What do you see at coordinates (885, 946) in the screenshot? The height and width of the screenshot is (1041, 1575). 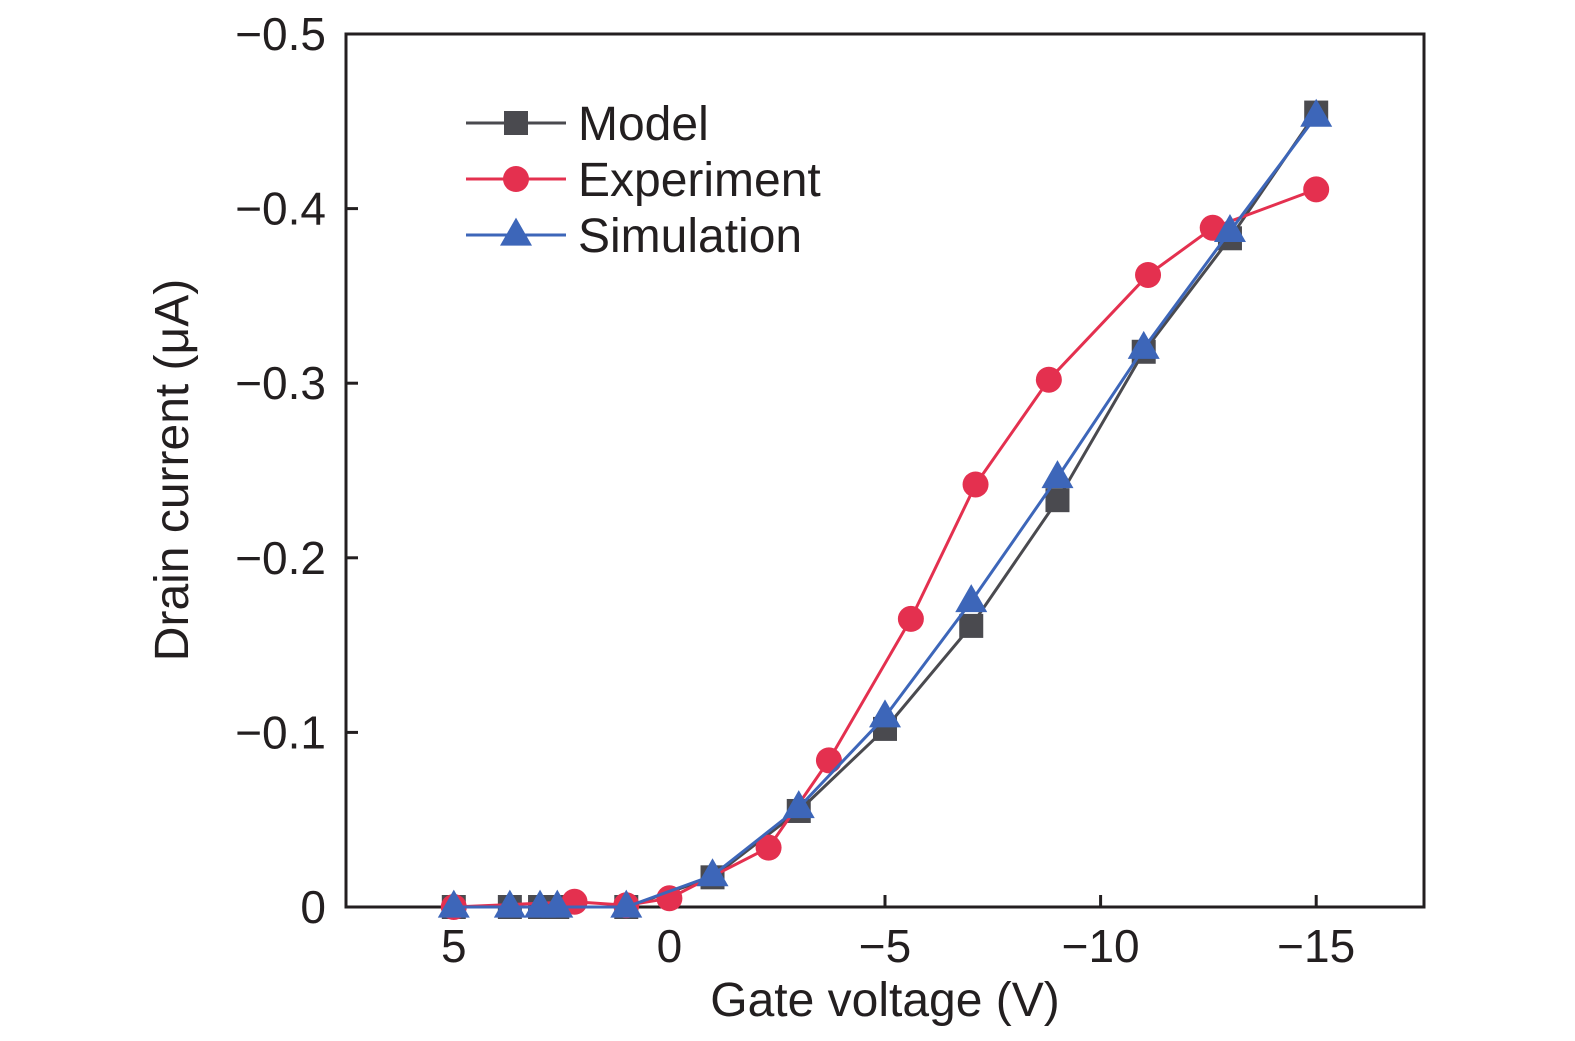 I see `x-tick-label: −5` at bounding box center [885, 946].